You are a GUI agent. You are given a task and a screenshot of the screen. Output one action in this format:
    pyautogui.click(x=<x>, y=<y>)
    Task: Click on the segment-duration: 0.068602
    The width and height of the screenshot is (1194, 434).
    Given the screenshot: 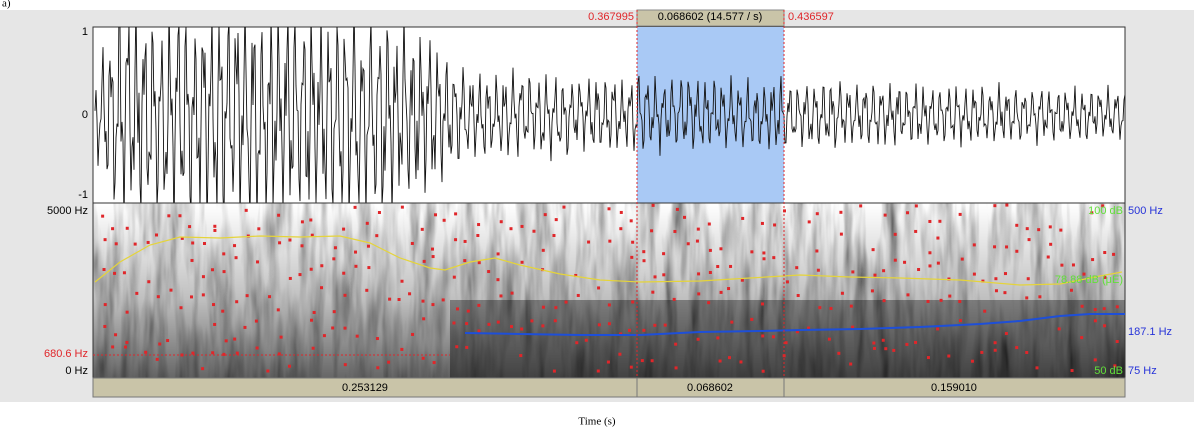 What is the action you would take?
    pyautogui.click(x=710, y=388)
    